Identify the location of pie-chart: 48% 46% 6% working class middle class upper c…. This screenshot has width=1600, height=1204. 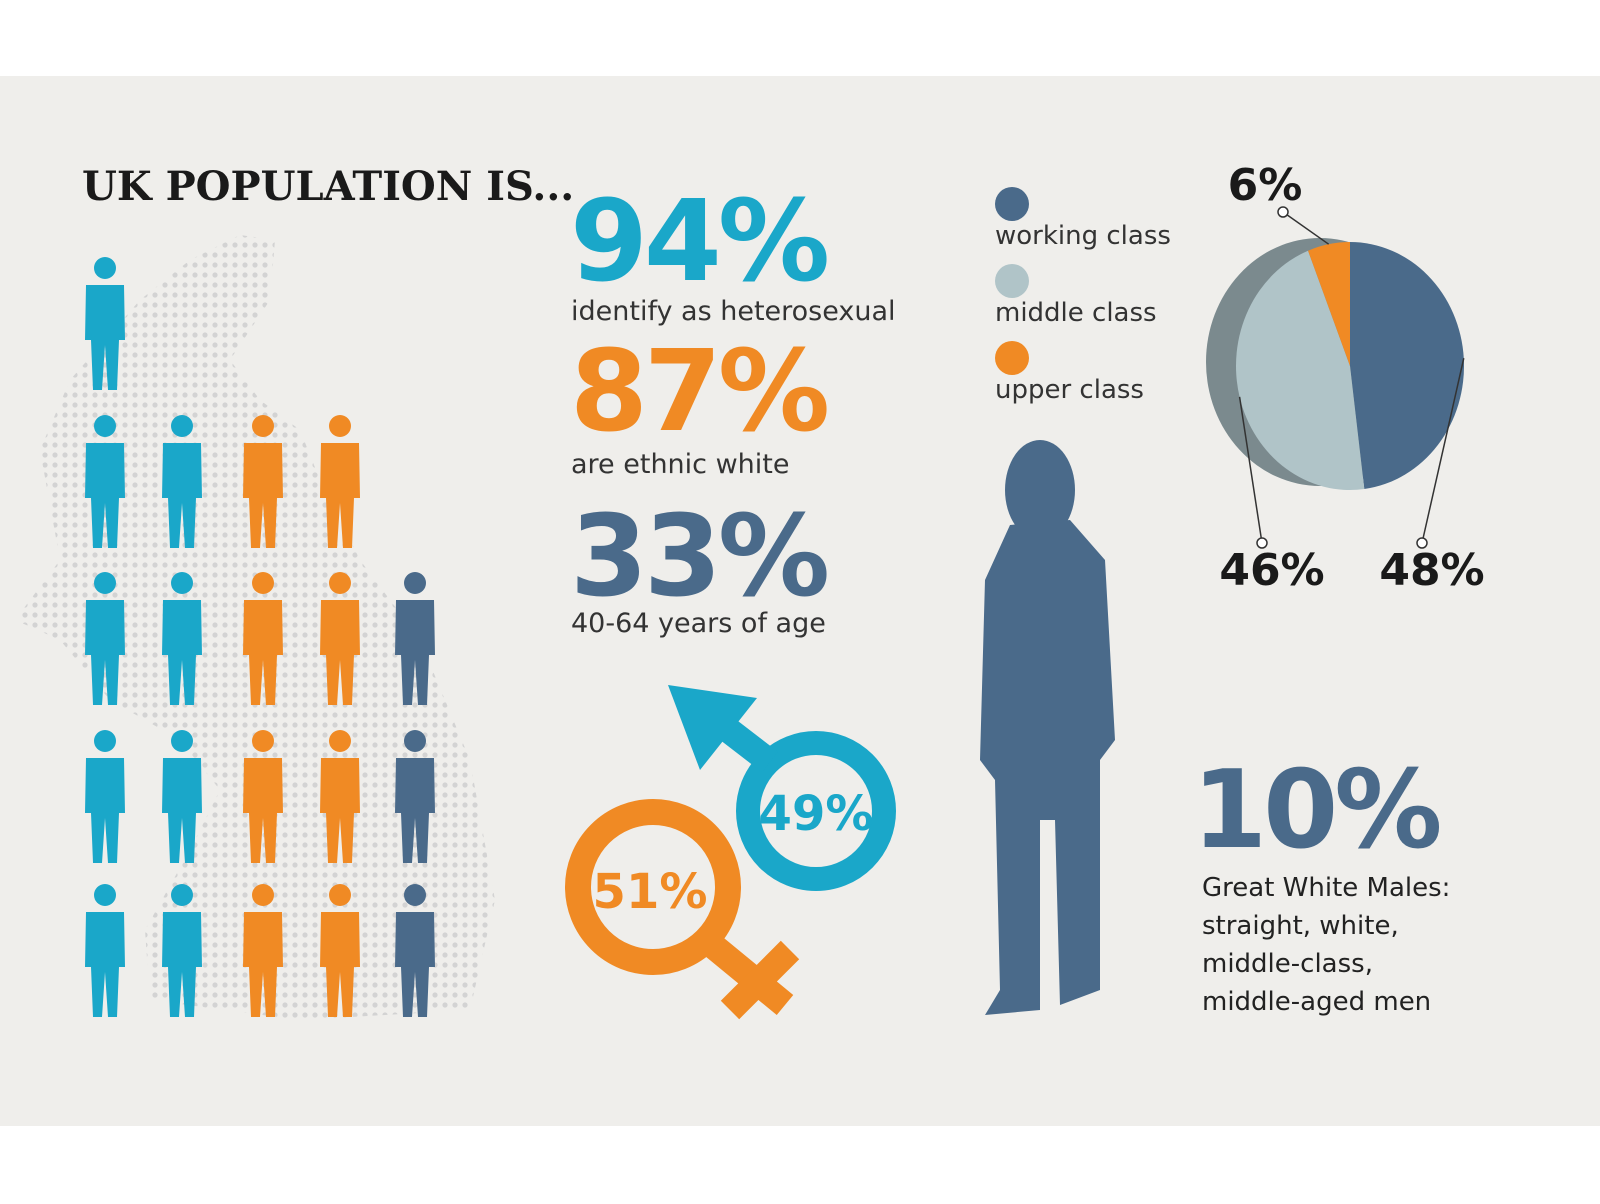
(1240, 378).